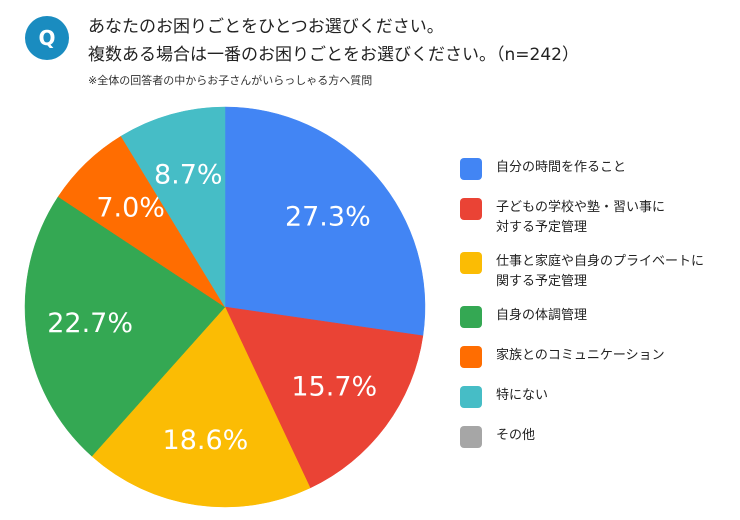 This screenshot has width=740, height=520. What do you see at coordinates (516, 435) in the screenshot?
I see `legend-label: その他` at bounding box center [516, 435].